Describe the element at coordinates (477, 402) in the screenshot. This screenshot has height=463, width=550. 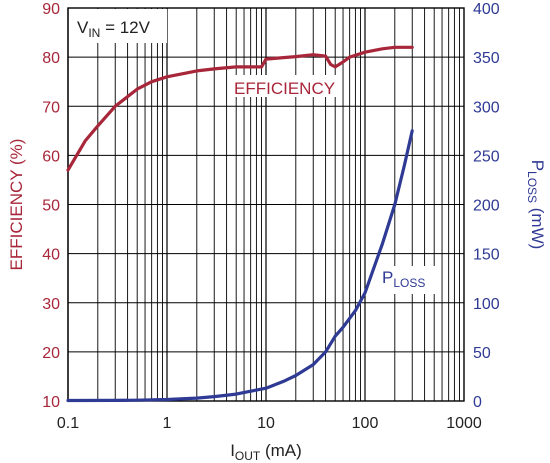
I see `y-right-tick-label: 0` at that location.